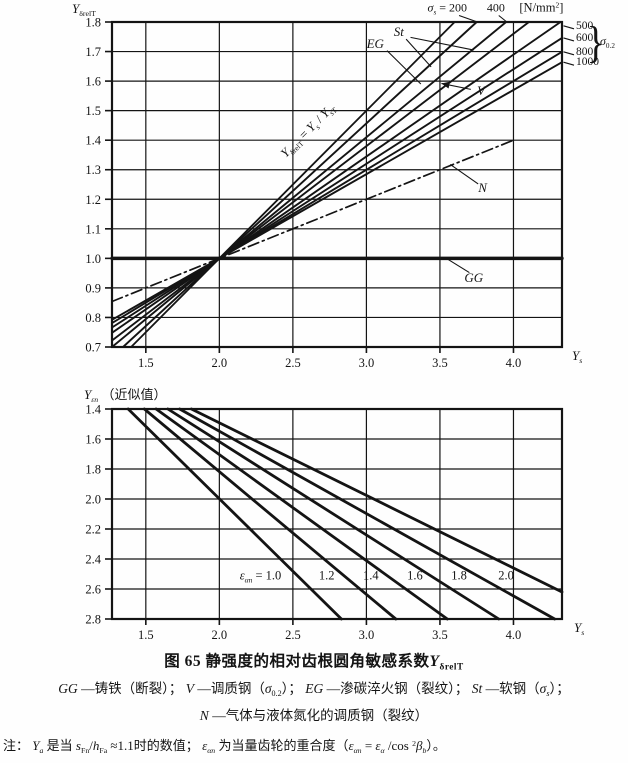  I want to click on annotation-label: 1.8, so click(459, 574).